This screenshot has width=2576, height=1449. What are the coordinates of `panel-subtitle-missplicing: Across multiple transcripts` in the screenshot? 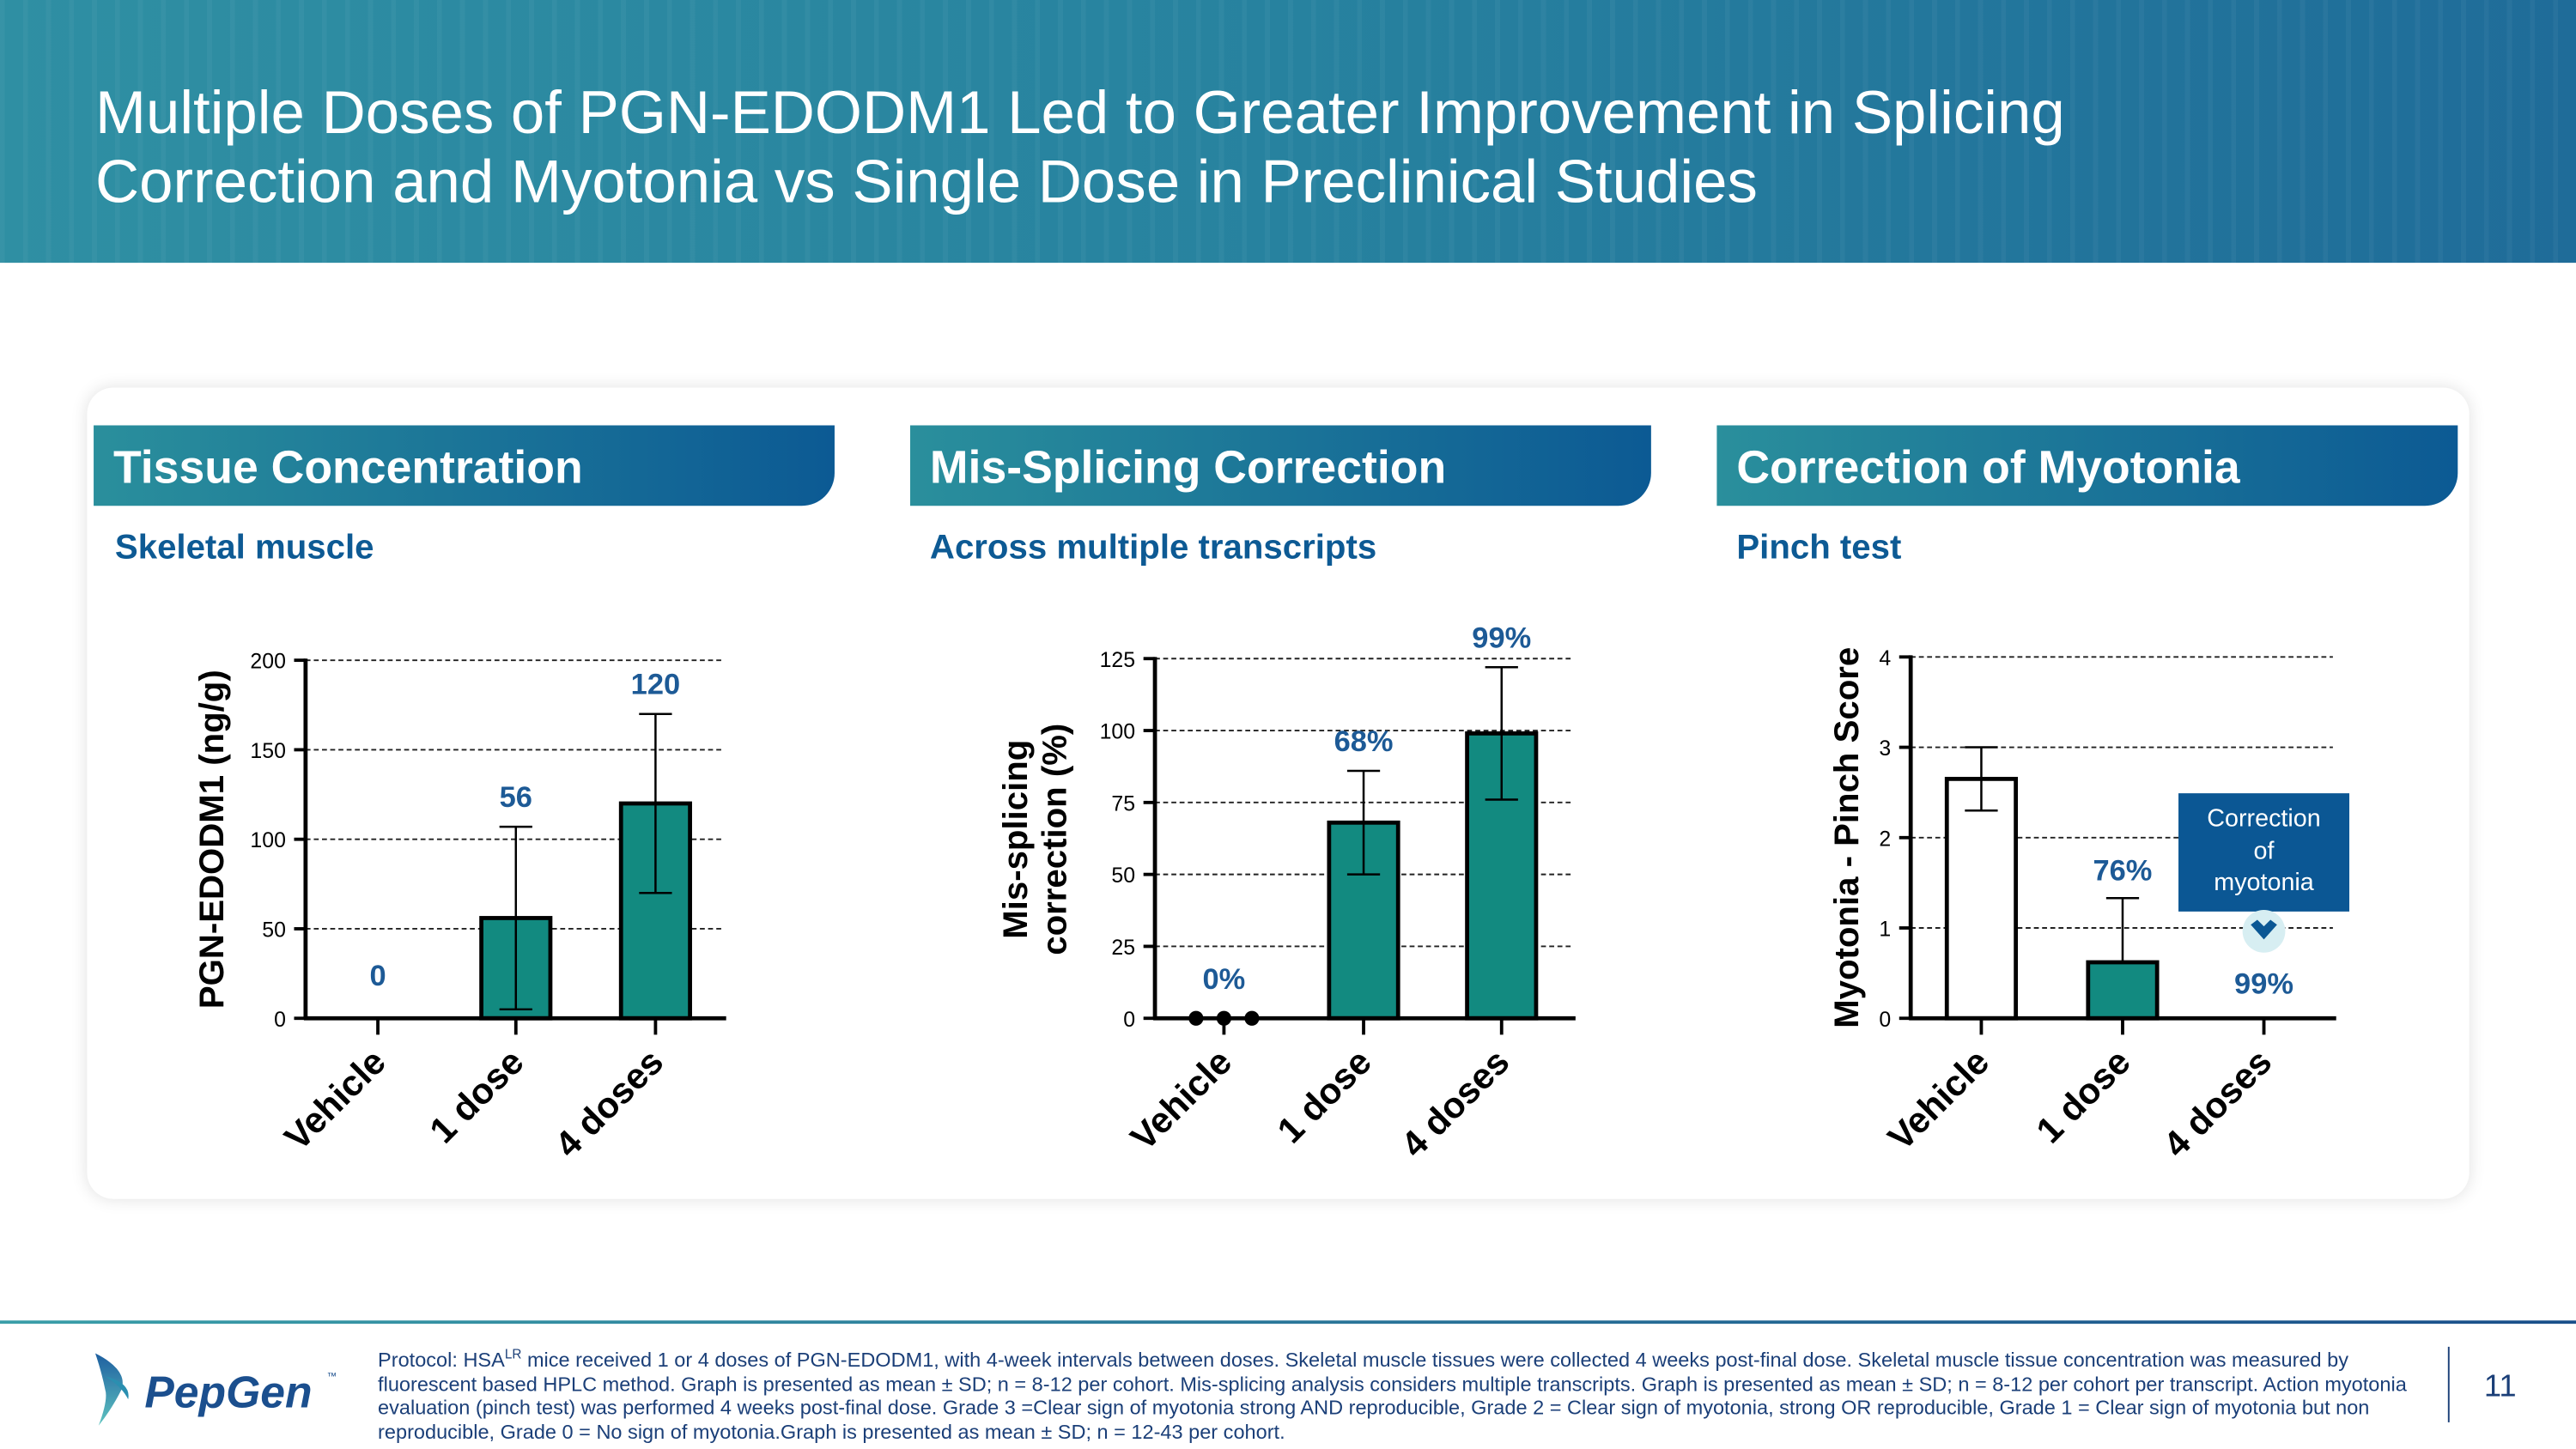 It's located at (1153, 548).